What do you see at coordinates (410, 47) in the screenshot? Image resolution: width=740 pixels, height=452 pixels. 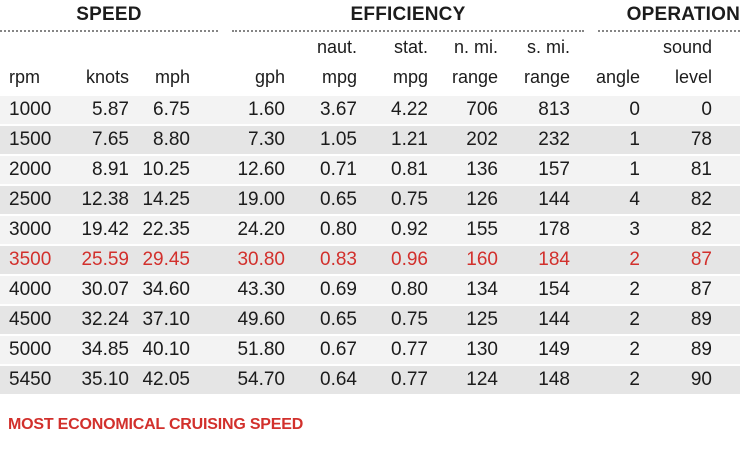 I see `subheader-cell: stat.` at bounding box center [410, 47].